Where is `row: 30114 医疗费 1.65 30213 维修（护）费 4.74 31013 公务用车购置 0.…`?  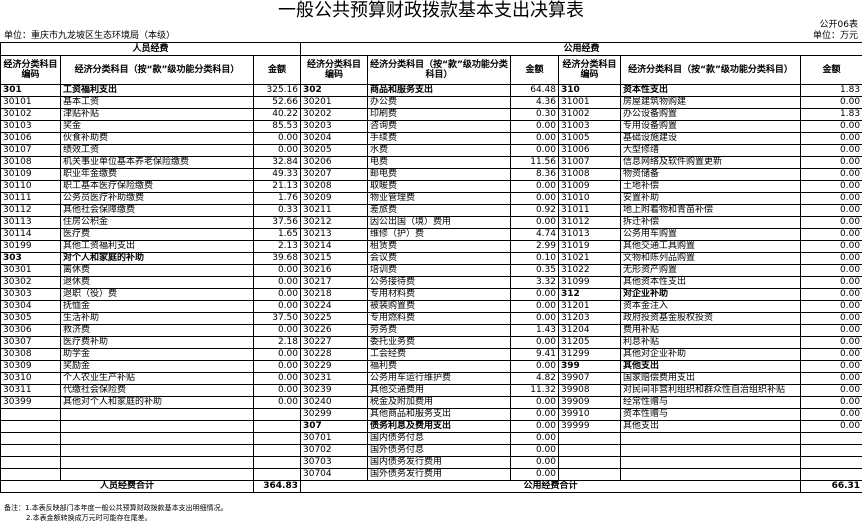 row: 30114 医疗费 1.65 30213 维修（护）费 4.74 31013 公务用车购置 0.… is located at coordinates (431, 234).